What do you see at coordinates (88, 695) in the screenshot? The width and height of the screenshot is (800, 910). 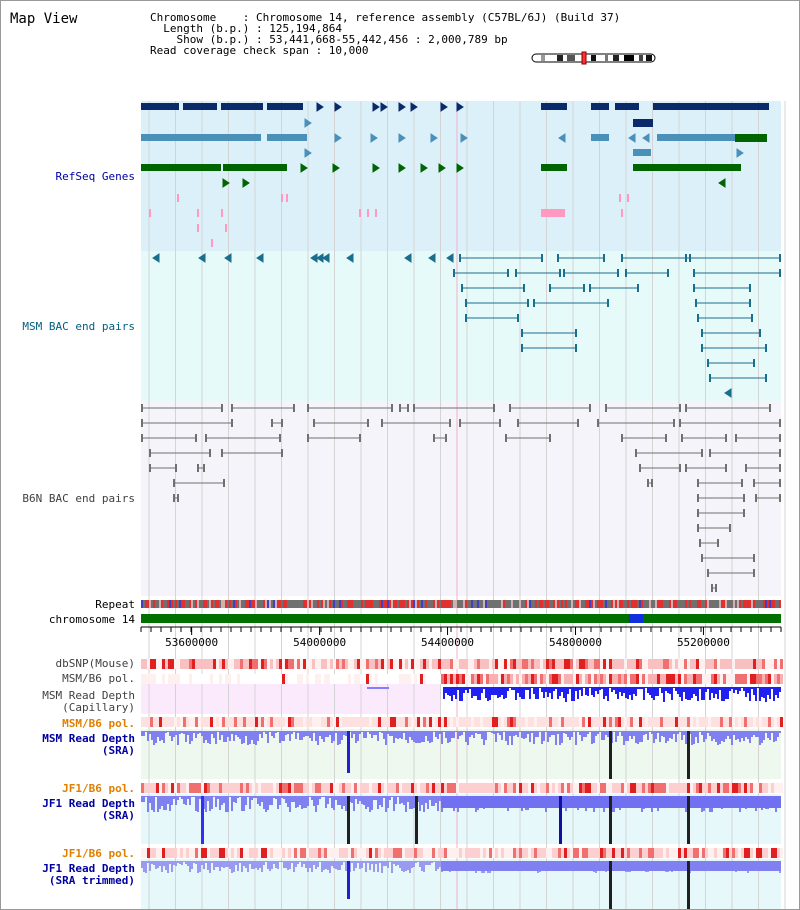 I see `msm-depth-capillary-label: MSM Read Depth` at bounding box center [88, 695].